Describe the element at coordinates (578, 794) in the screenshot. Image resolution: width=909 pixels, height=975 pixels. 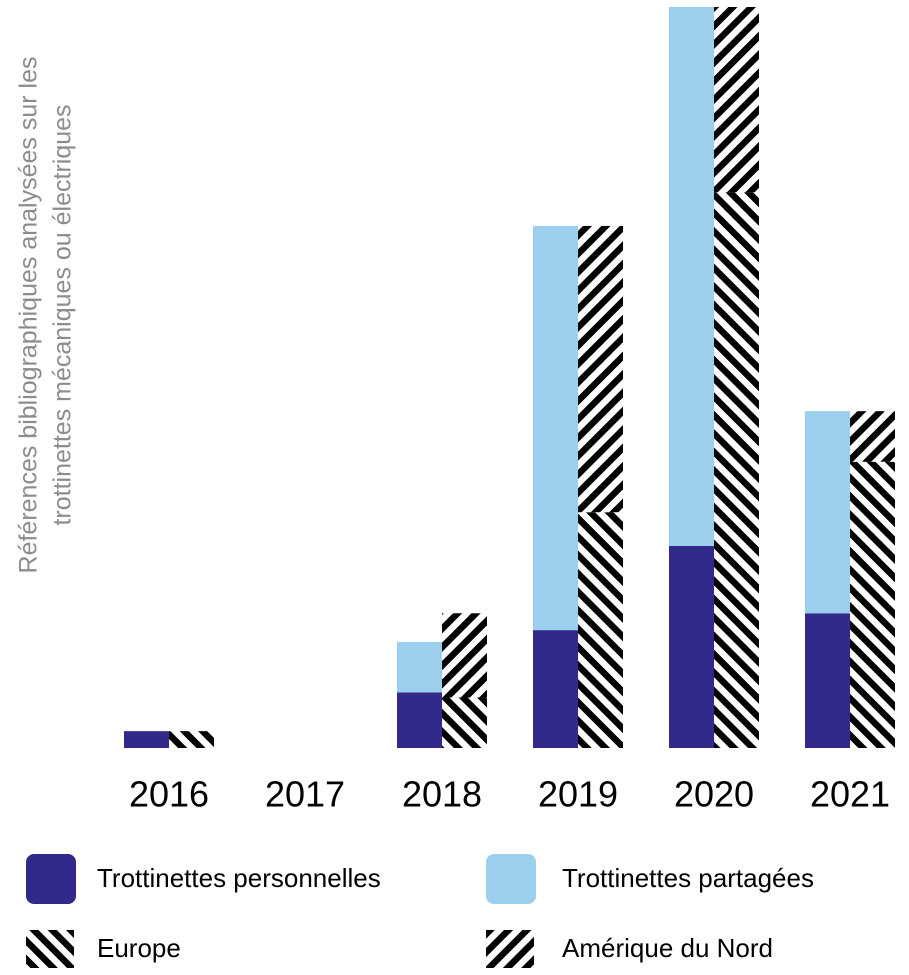
I see `x-tick-label-2019: 2019` at that location.